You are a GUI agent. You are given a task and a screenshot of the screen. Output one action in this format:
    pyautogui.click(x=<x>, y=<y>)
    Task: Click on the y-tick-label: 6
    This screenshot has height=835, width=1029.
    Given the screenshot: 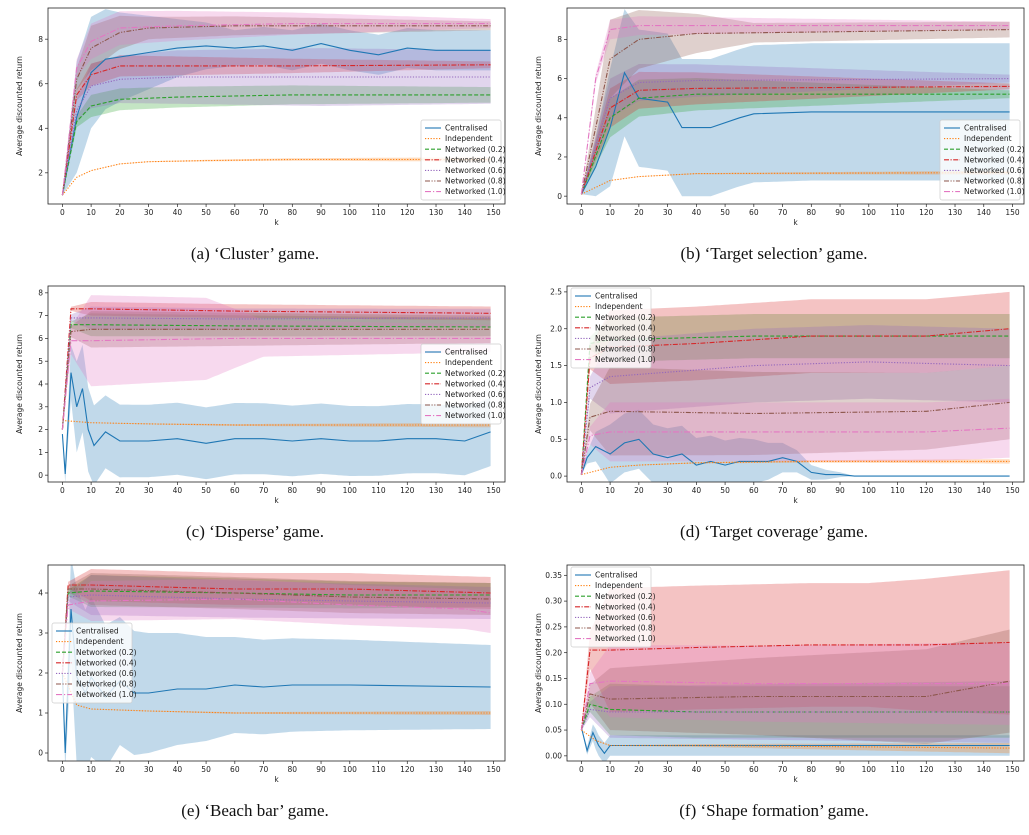 What is the action you would take?
    pyautogui.click(x=40, y=338)
    